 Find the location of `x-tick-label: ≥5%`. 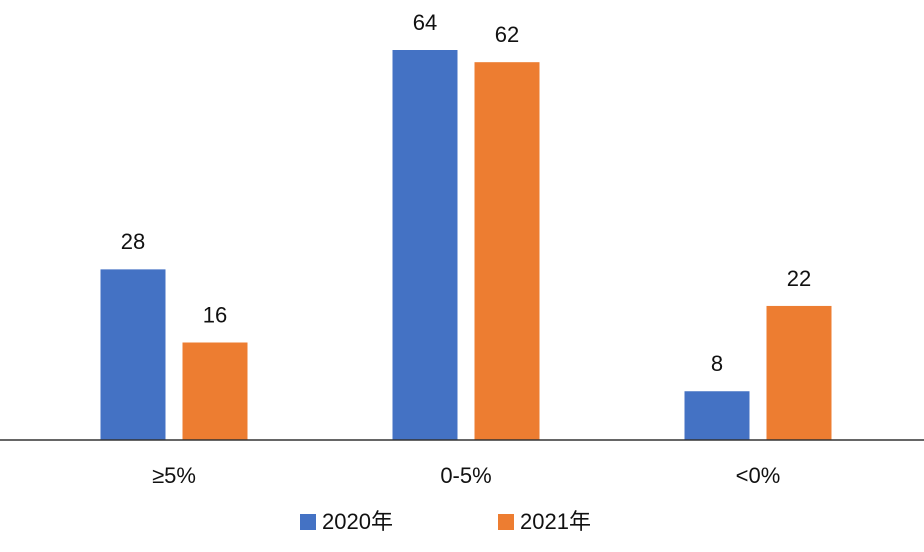

x-tick-label: ≥5% is located at coordinates (174, 475).